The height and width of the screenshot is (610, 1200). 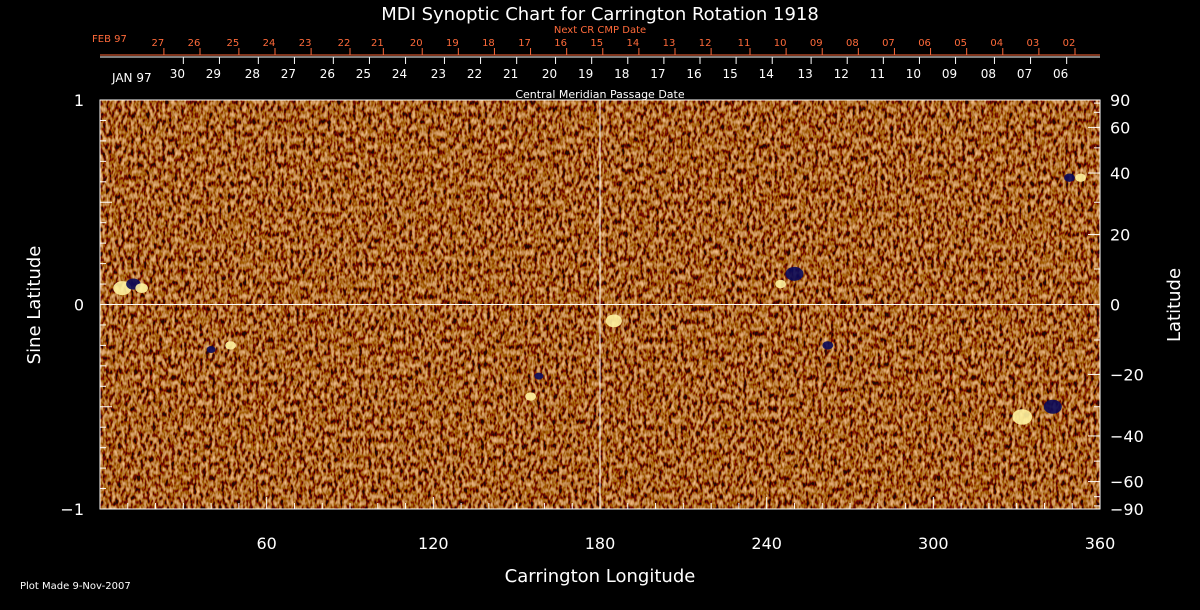 What do you see at coordinates (888, 43) in the screenshot?
I see `next-cr-day-label: 07` at bounding box center [888, 43].